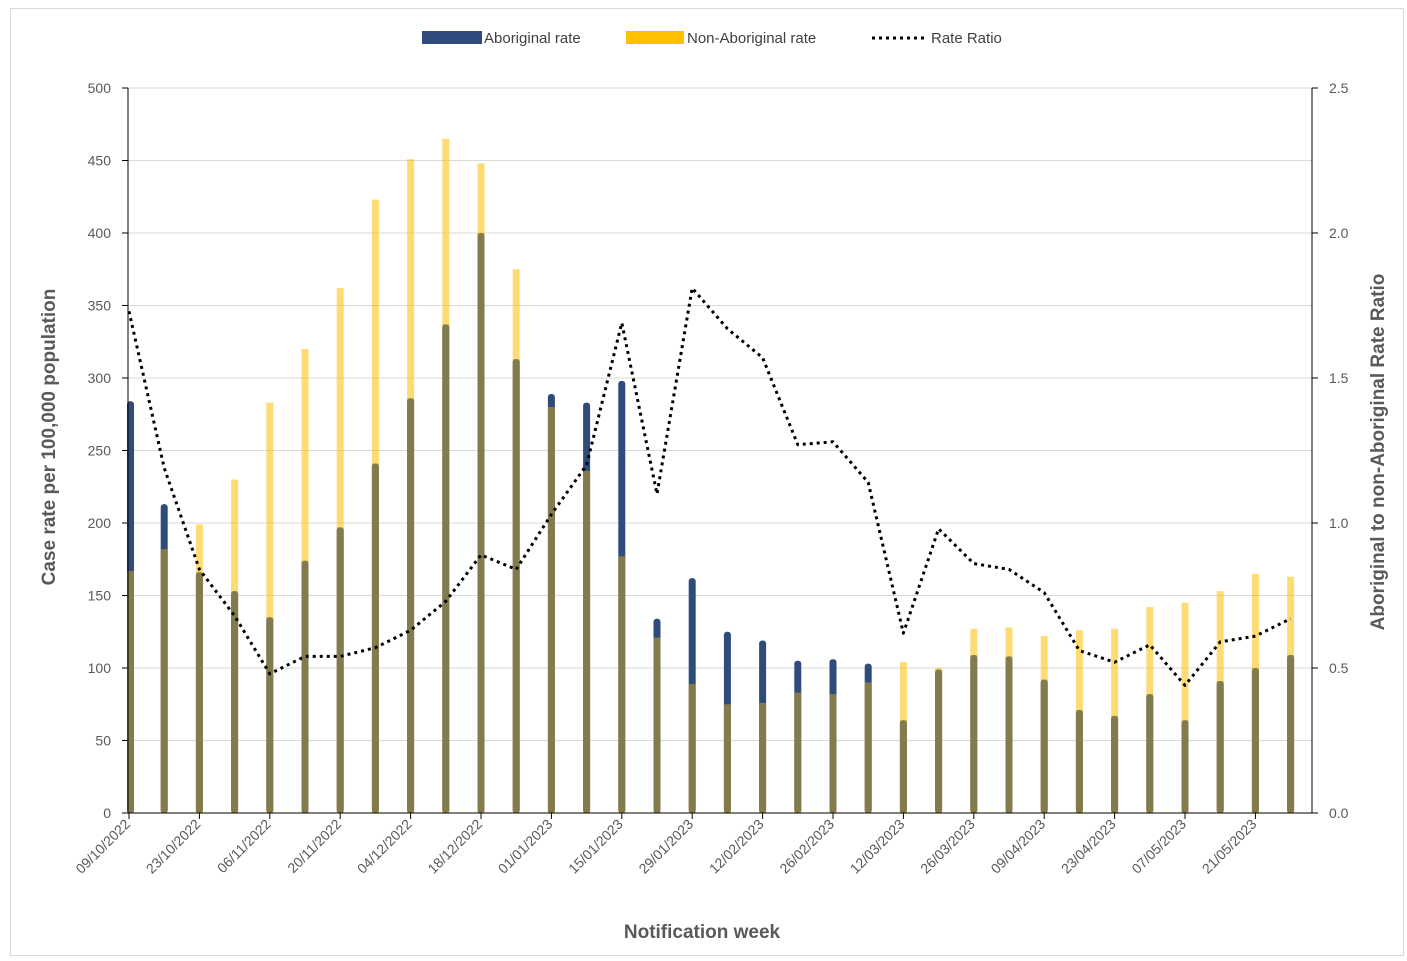 Image resolution: width=1407 pixels, height=961 pixels. I want to click on legend-label-aboriginal: Aboriginal rate, so click(532, 38).